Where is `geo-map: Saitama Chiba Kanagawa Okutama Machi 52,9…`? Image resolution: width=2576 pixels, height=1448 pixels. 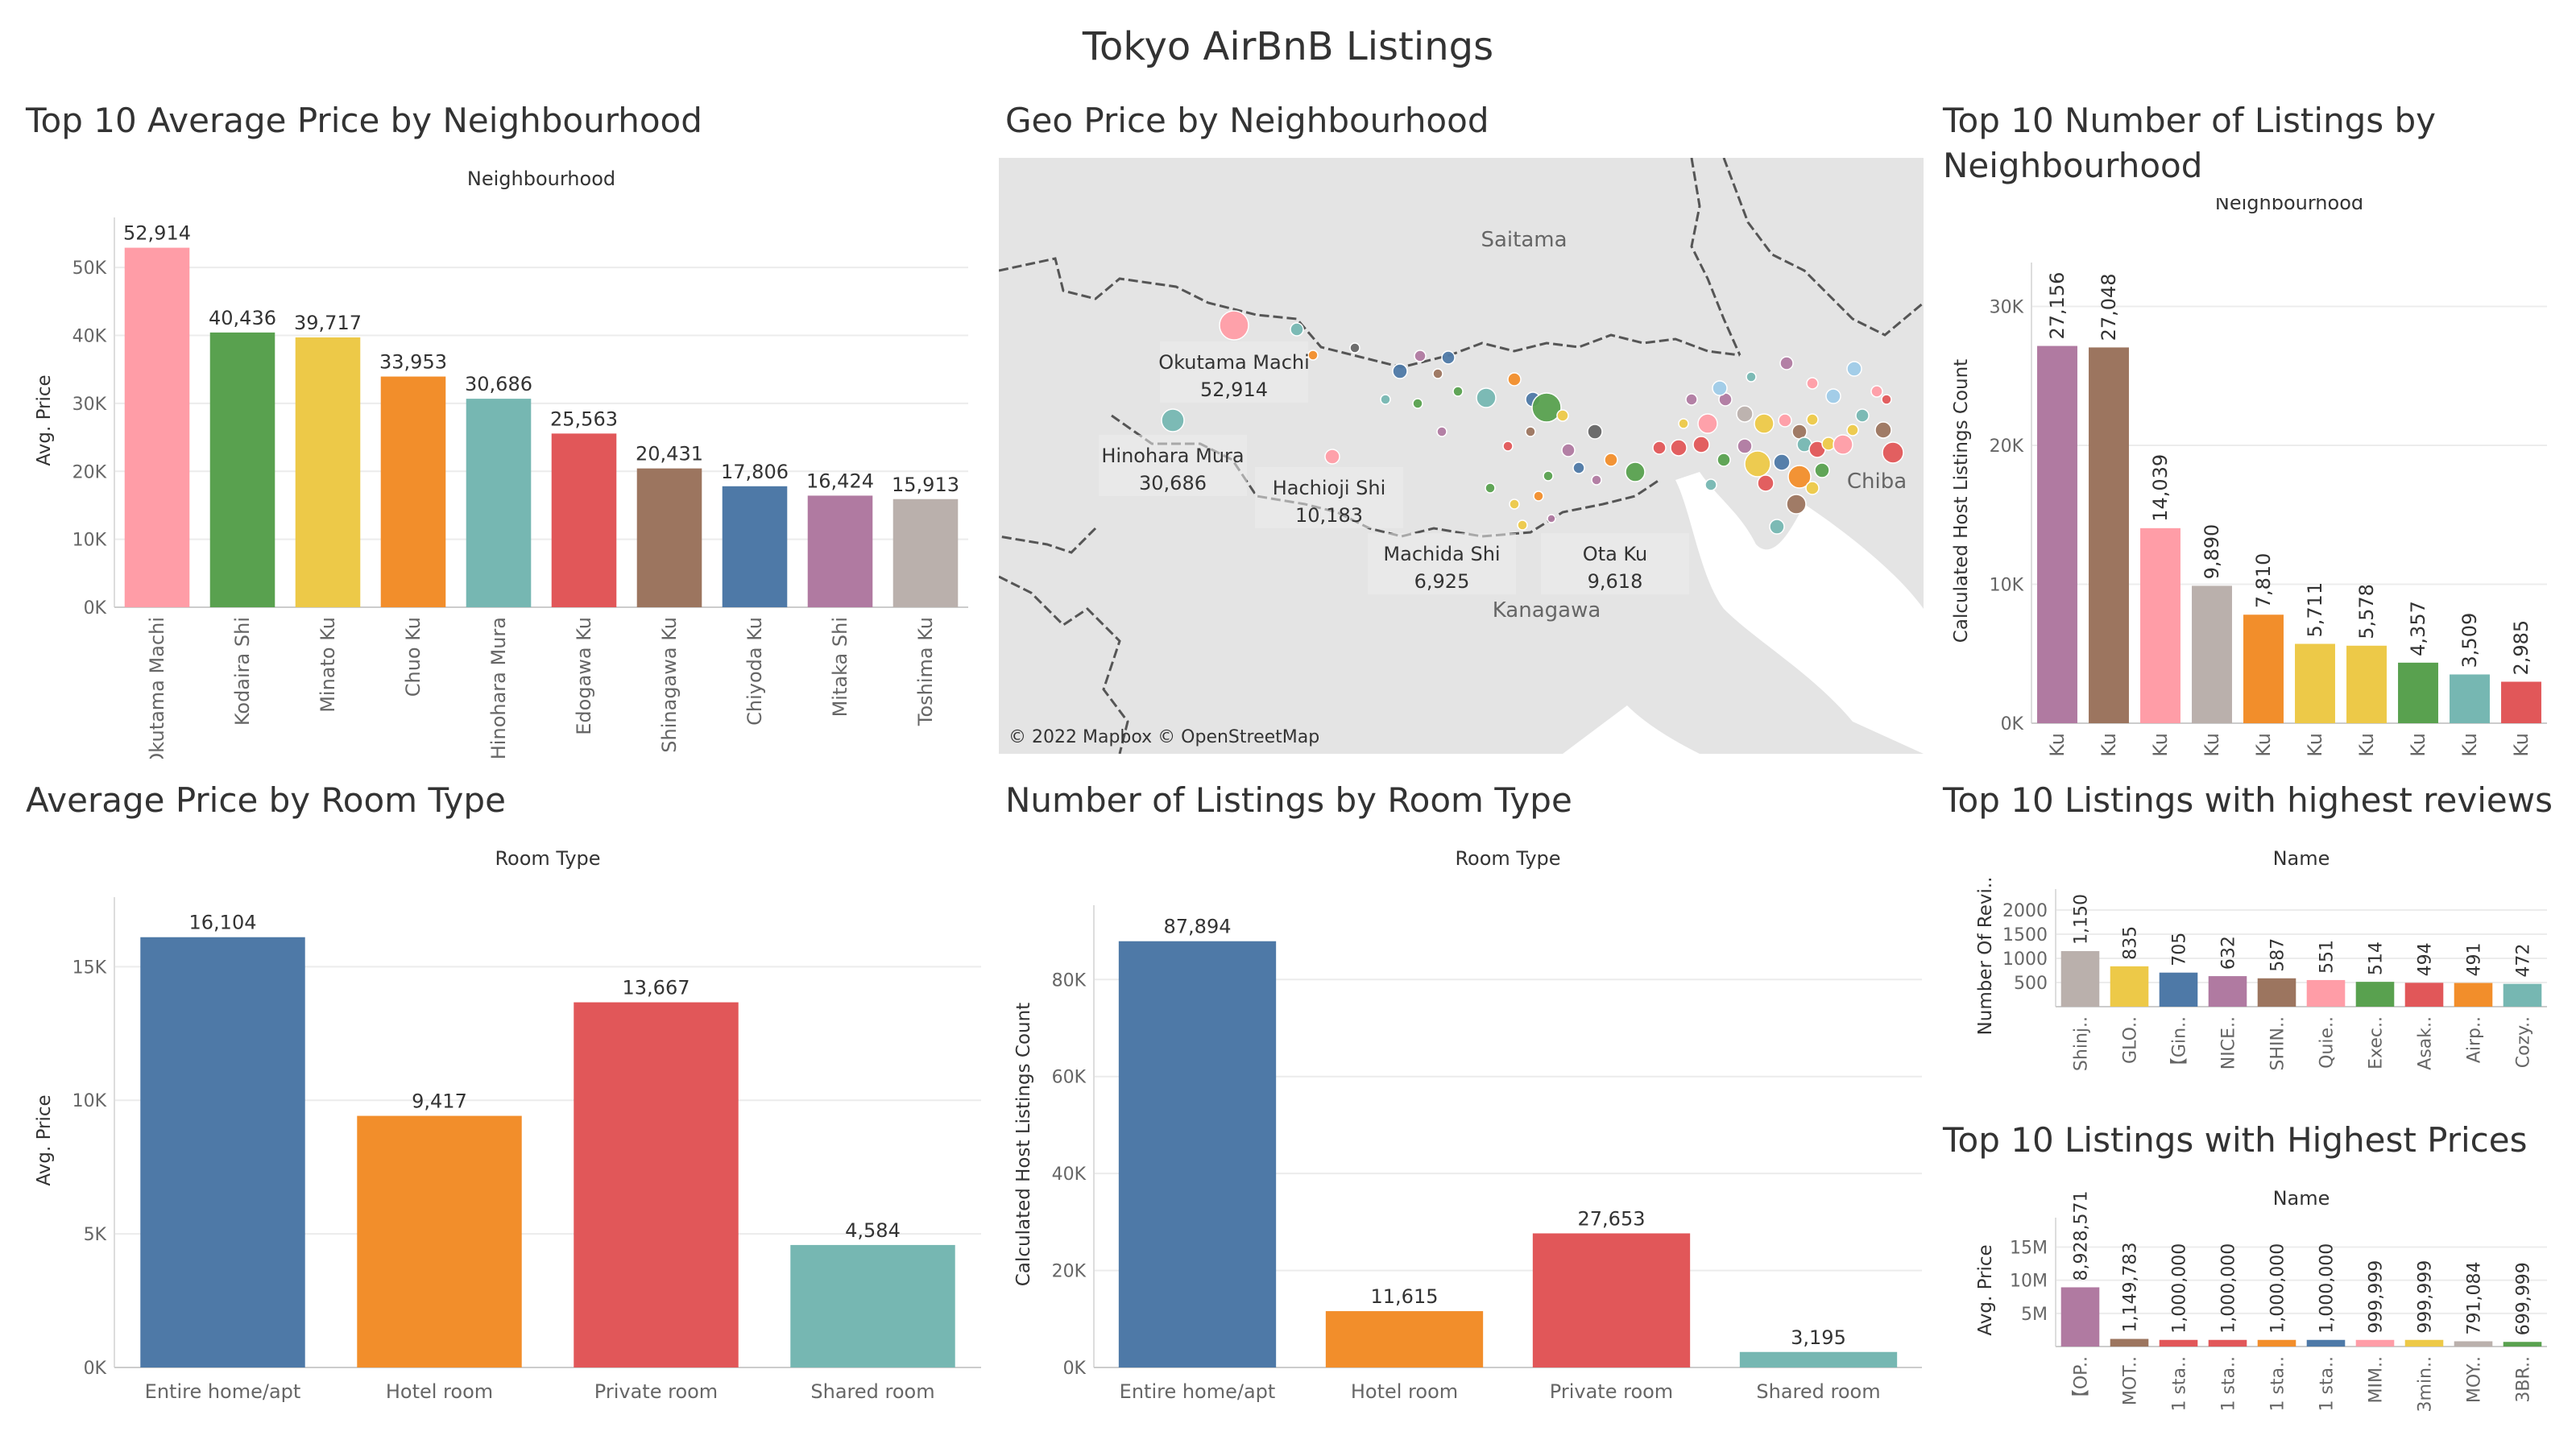
geo-map: Saitama Chiba Kanagawa Okutama Machi 52,9… is located at coordinates (1461, 456).